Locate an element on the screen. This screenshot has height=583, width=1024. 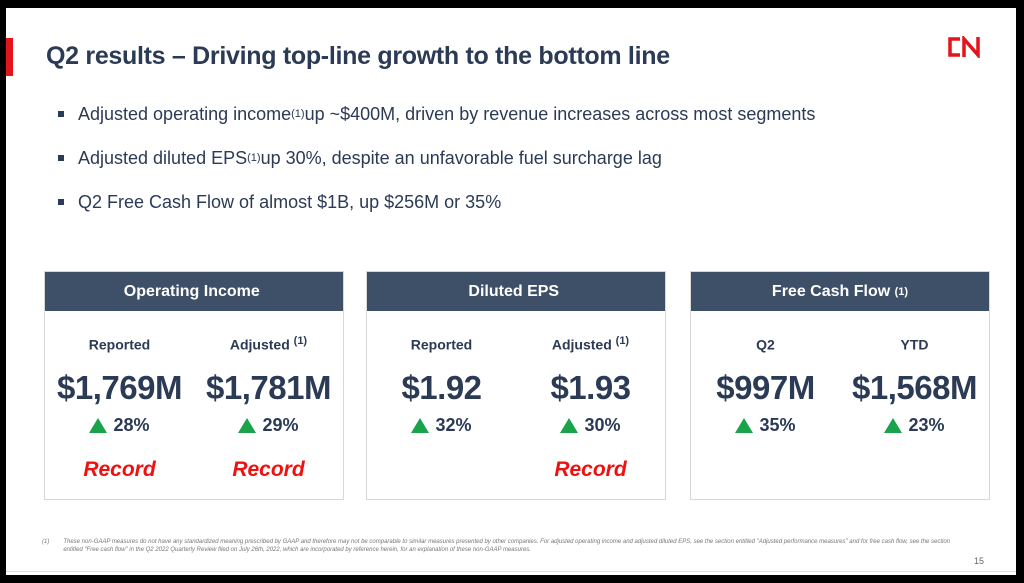
card-title: Diluted EPS is located at coordinates (514, 291).